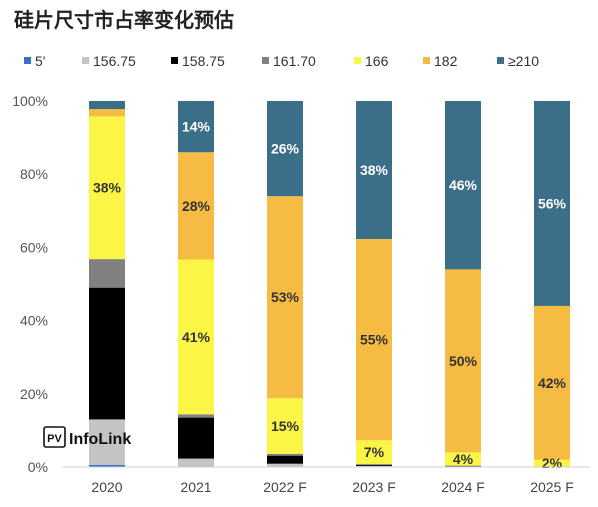 This screenshot has width=598, height=507. I want to click on legend-label: 161.70, so click(294, 61).